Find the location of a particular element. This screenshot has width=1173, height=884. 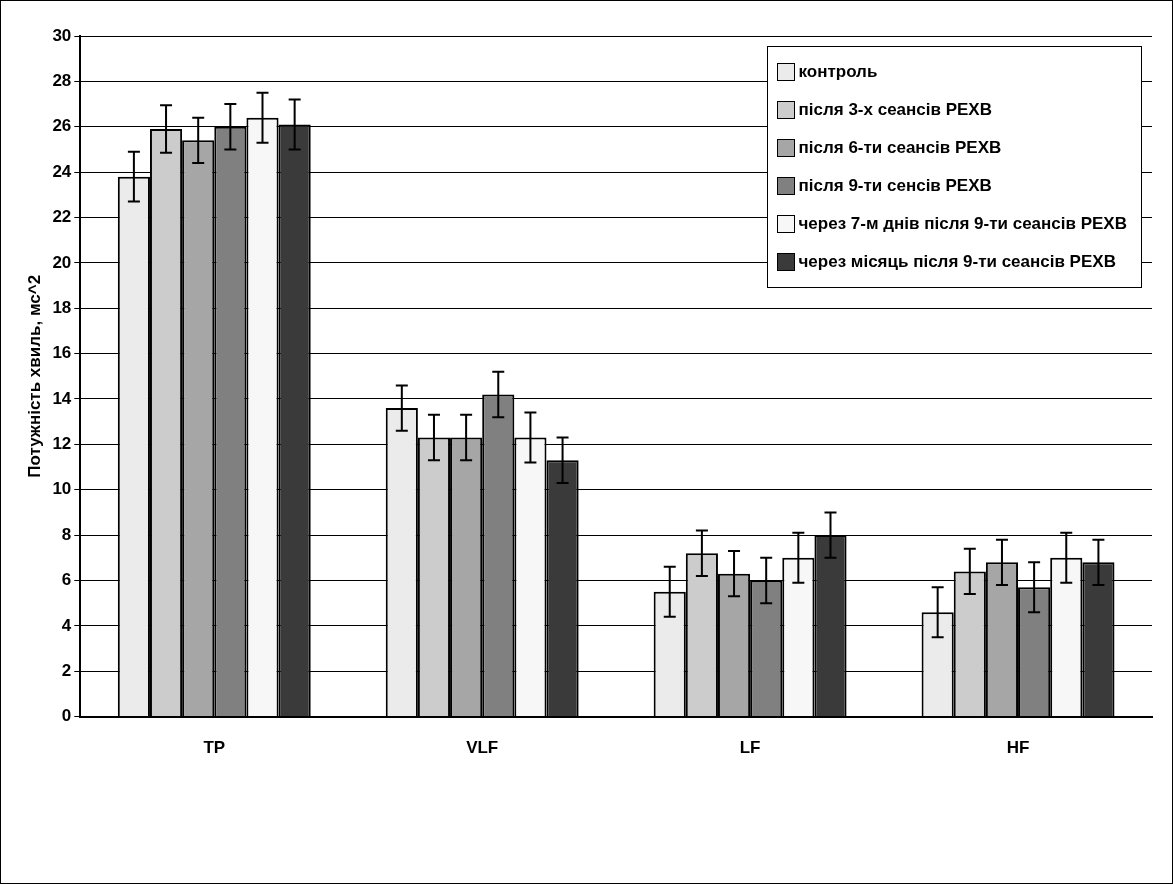

y-tick-label: 8 is located at coordinates (66, 534).